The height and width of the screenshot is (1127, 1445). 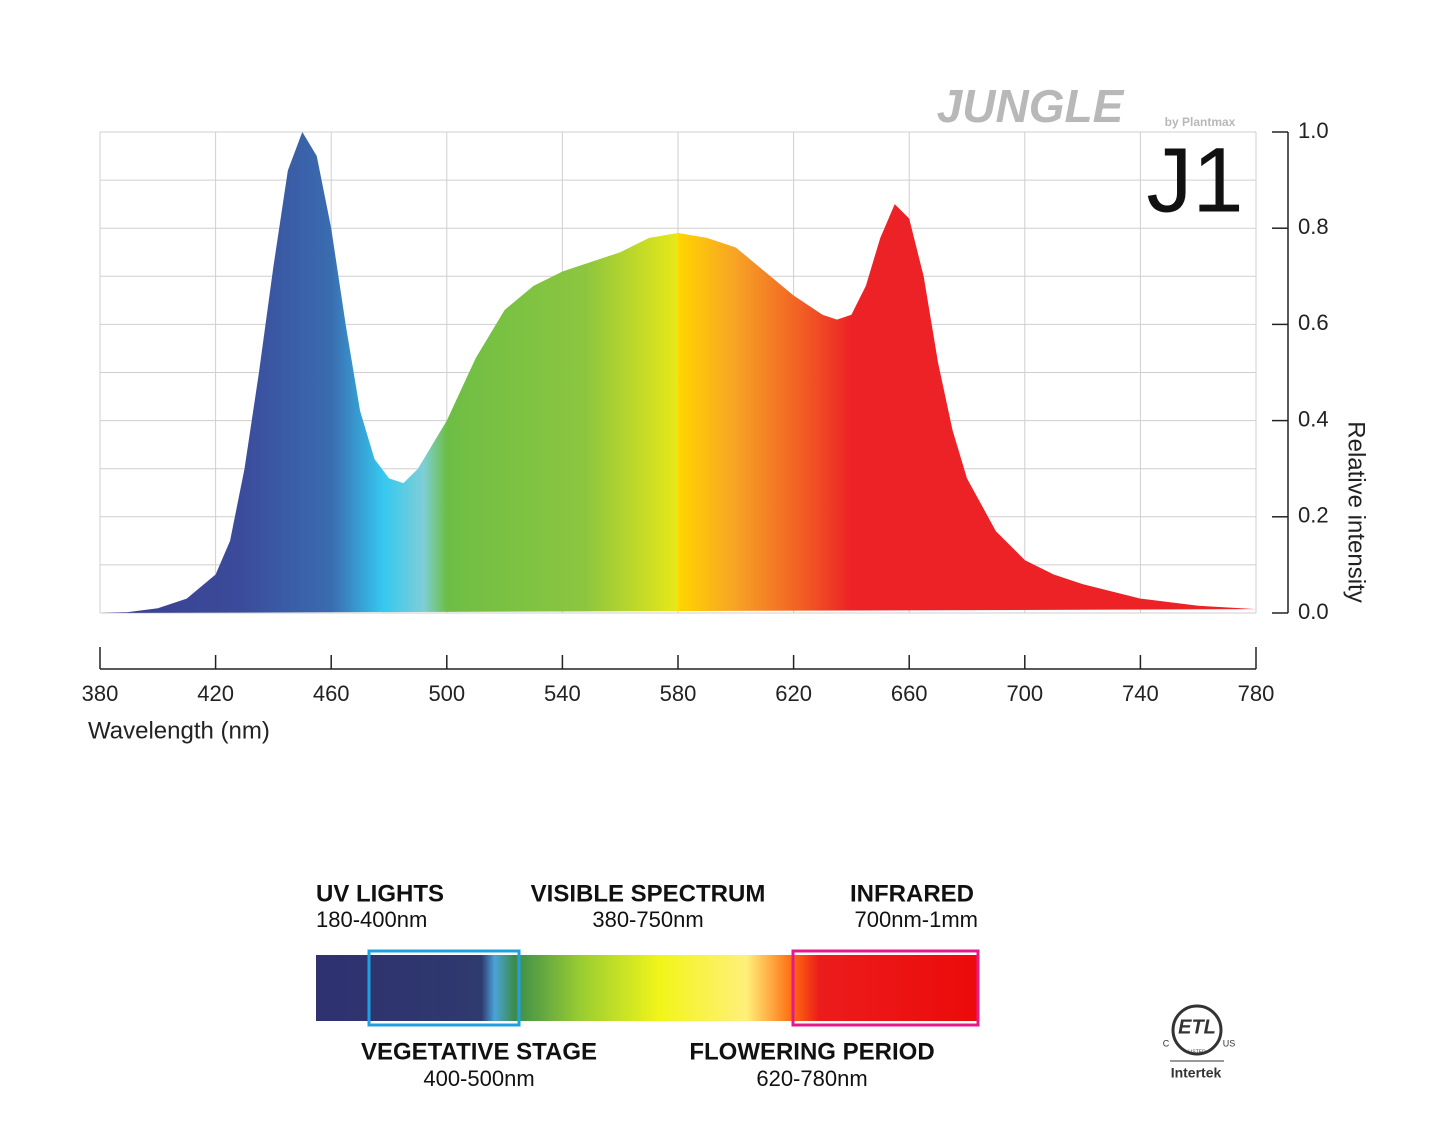 I want to click on x-tick-label: 500, so click(x=446, y=693).